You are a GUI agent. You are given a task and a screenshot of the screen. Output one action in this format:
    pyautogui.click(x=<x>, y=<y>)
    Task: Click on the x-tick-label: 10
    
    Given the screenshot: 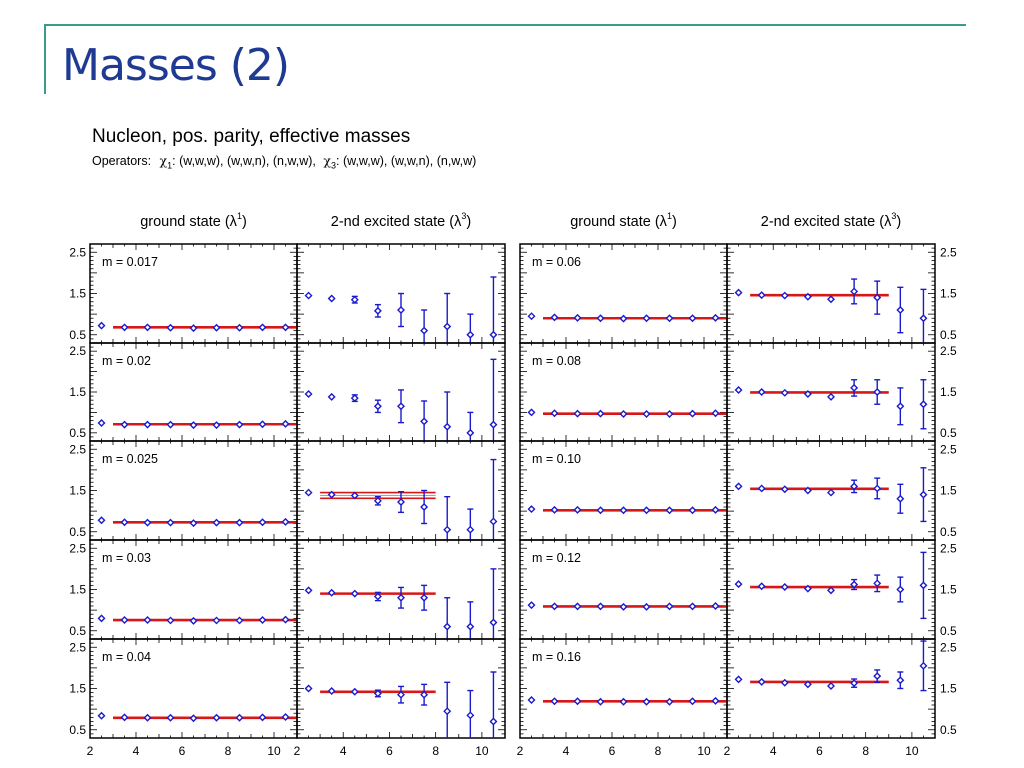 What is the action you would take?
    pyautogui.click(x=482, y=751)
    